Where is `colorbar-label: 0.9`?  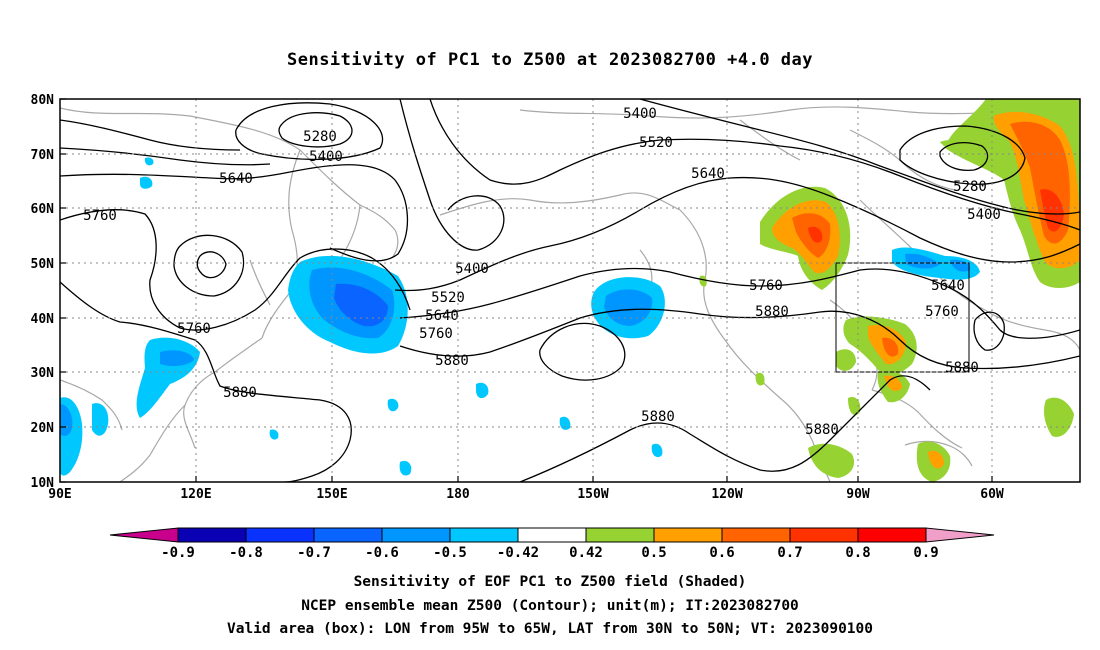 colorbar-label: 0.9 is located at coordinates (925, 553).